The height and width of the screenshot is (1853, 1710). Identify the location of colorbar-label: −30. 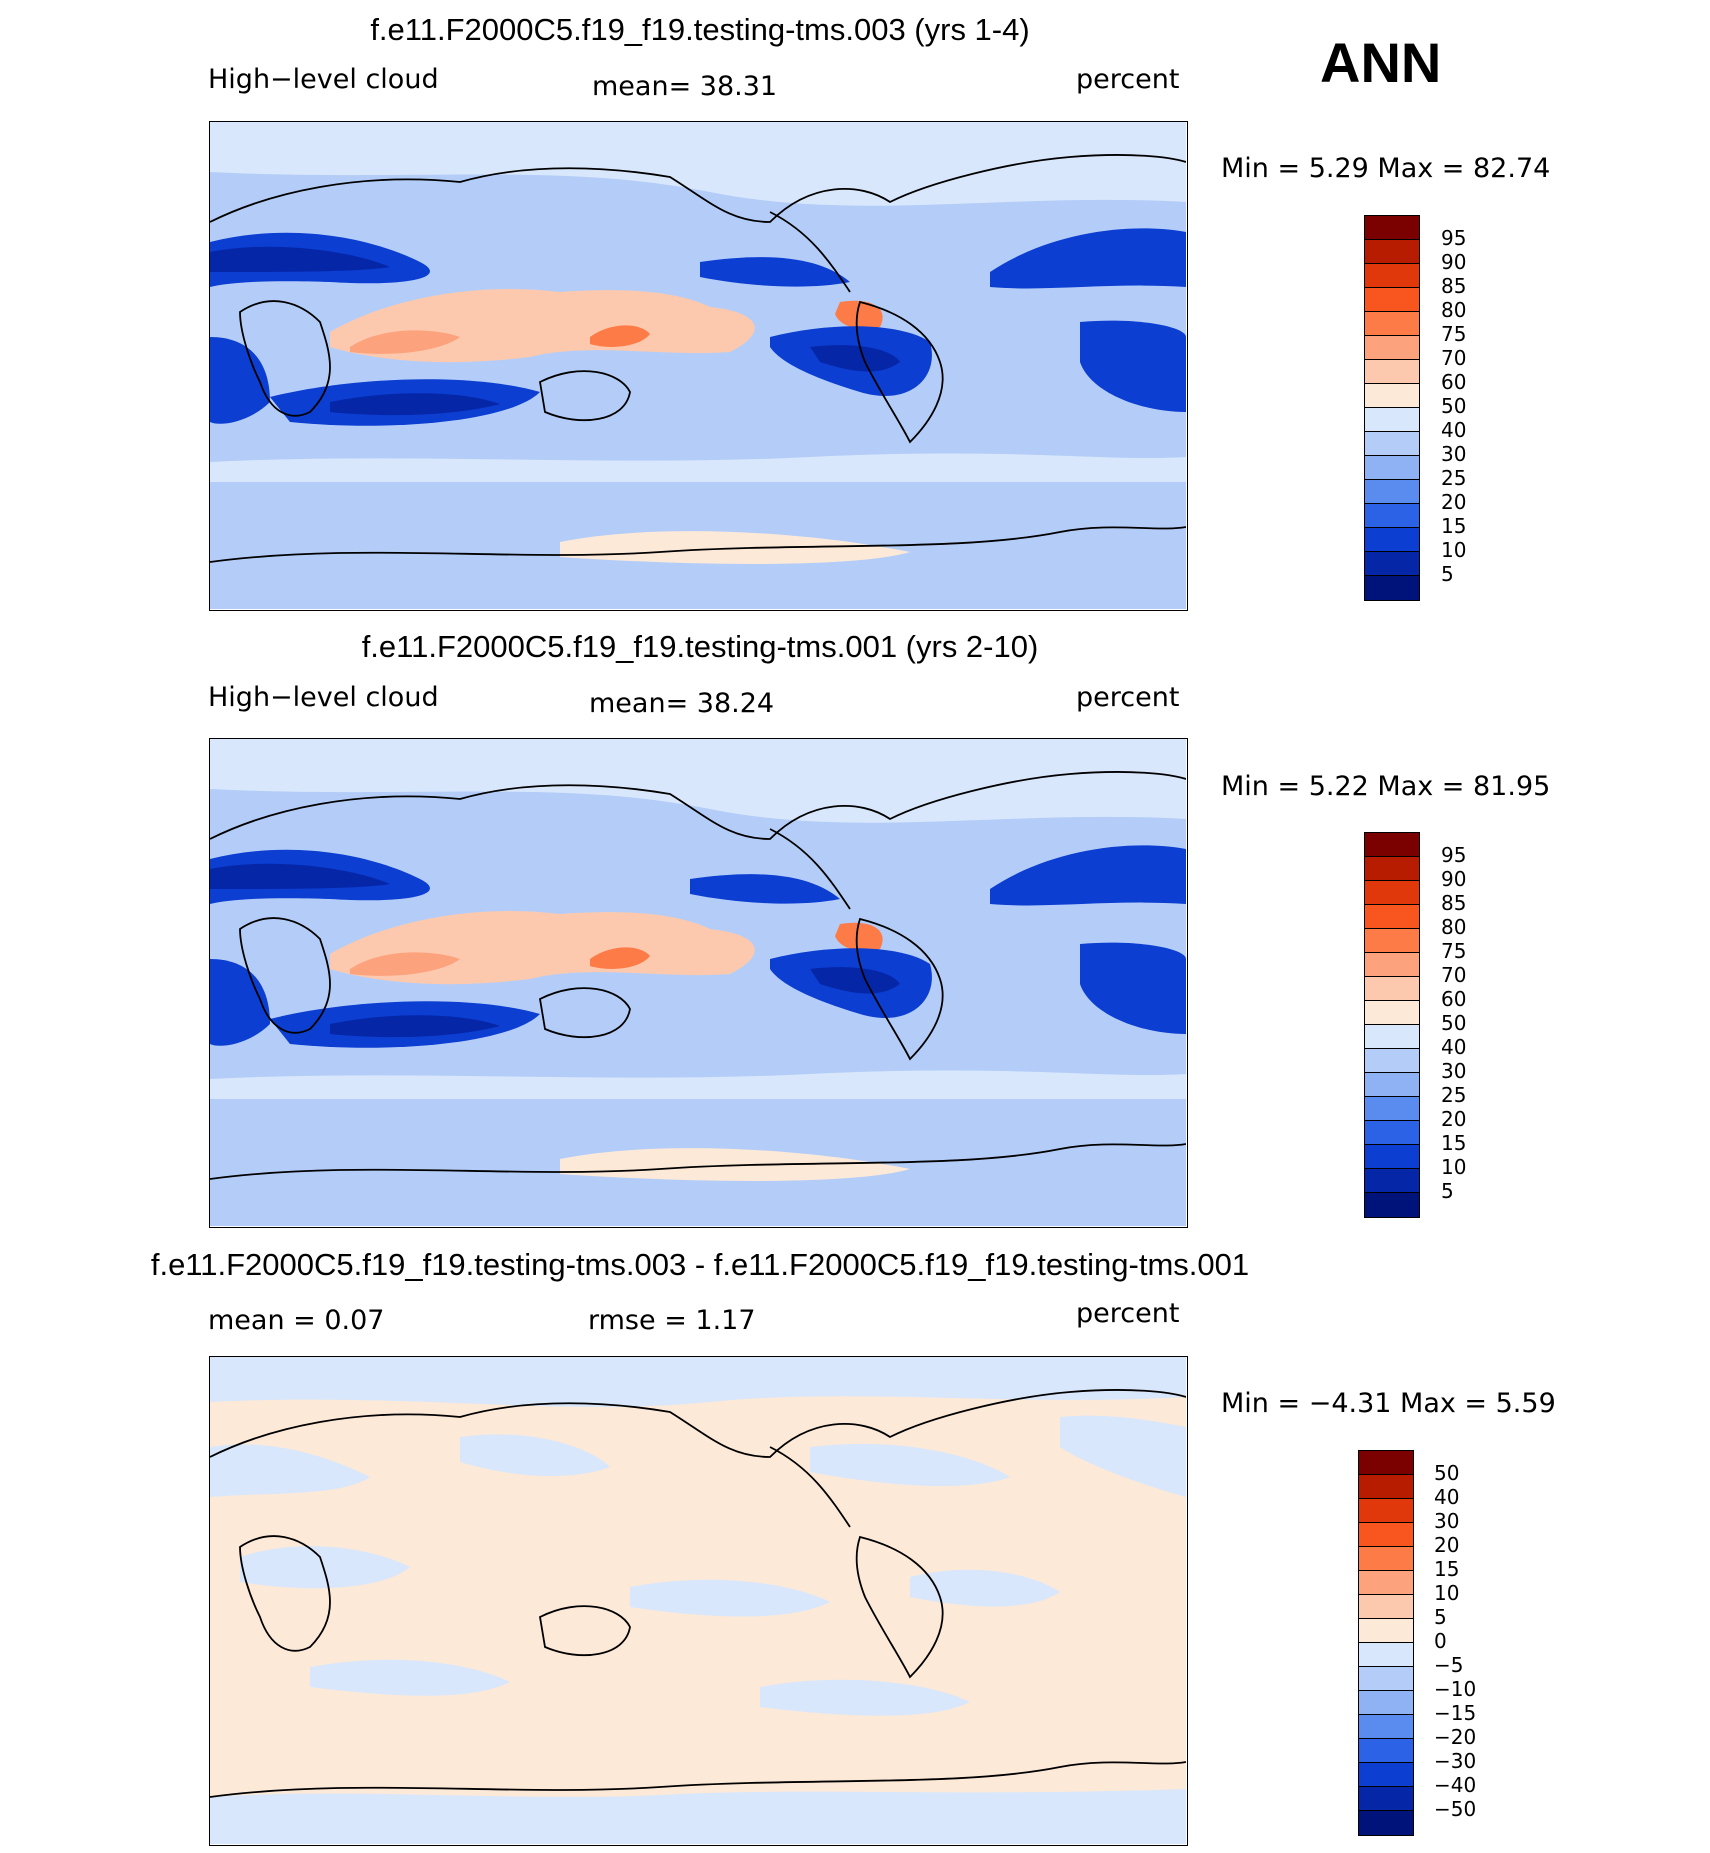
(1455, 1761).